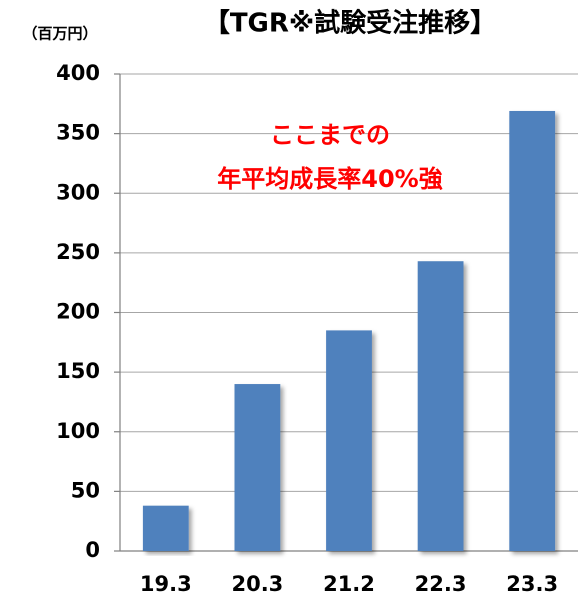 The height and width of the screenshot is (604, 587). Describe the element at coordinates (329, 179) in the screenshot. I see `annotation: 年平均成長率40%強` at that location.